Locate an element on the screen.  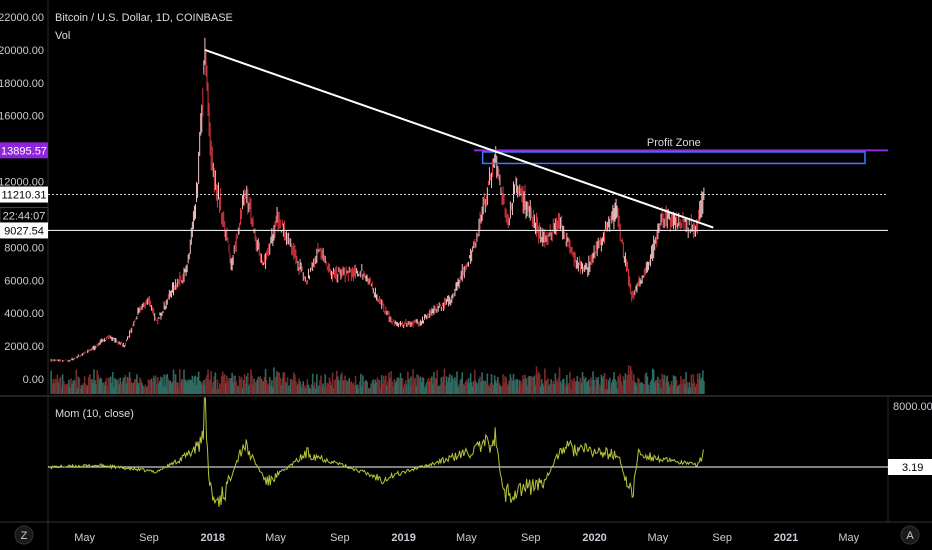
momentum-value-label: 3.19 is located at coordinates (912, 468).